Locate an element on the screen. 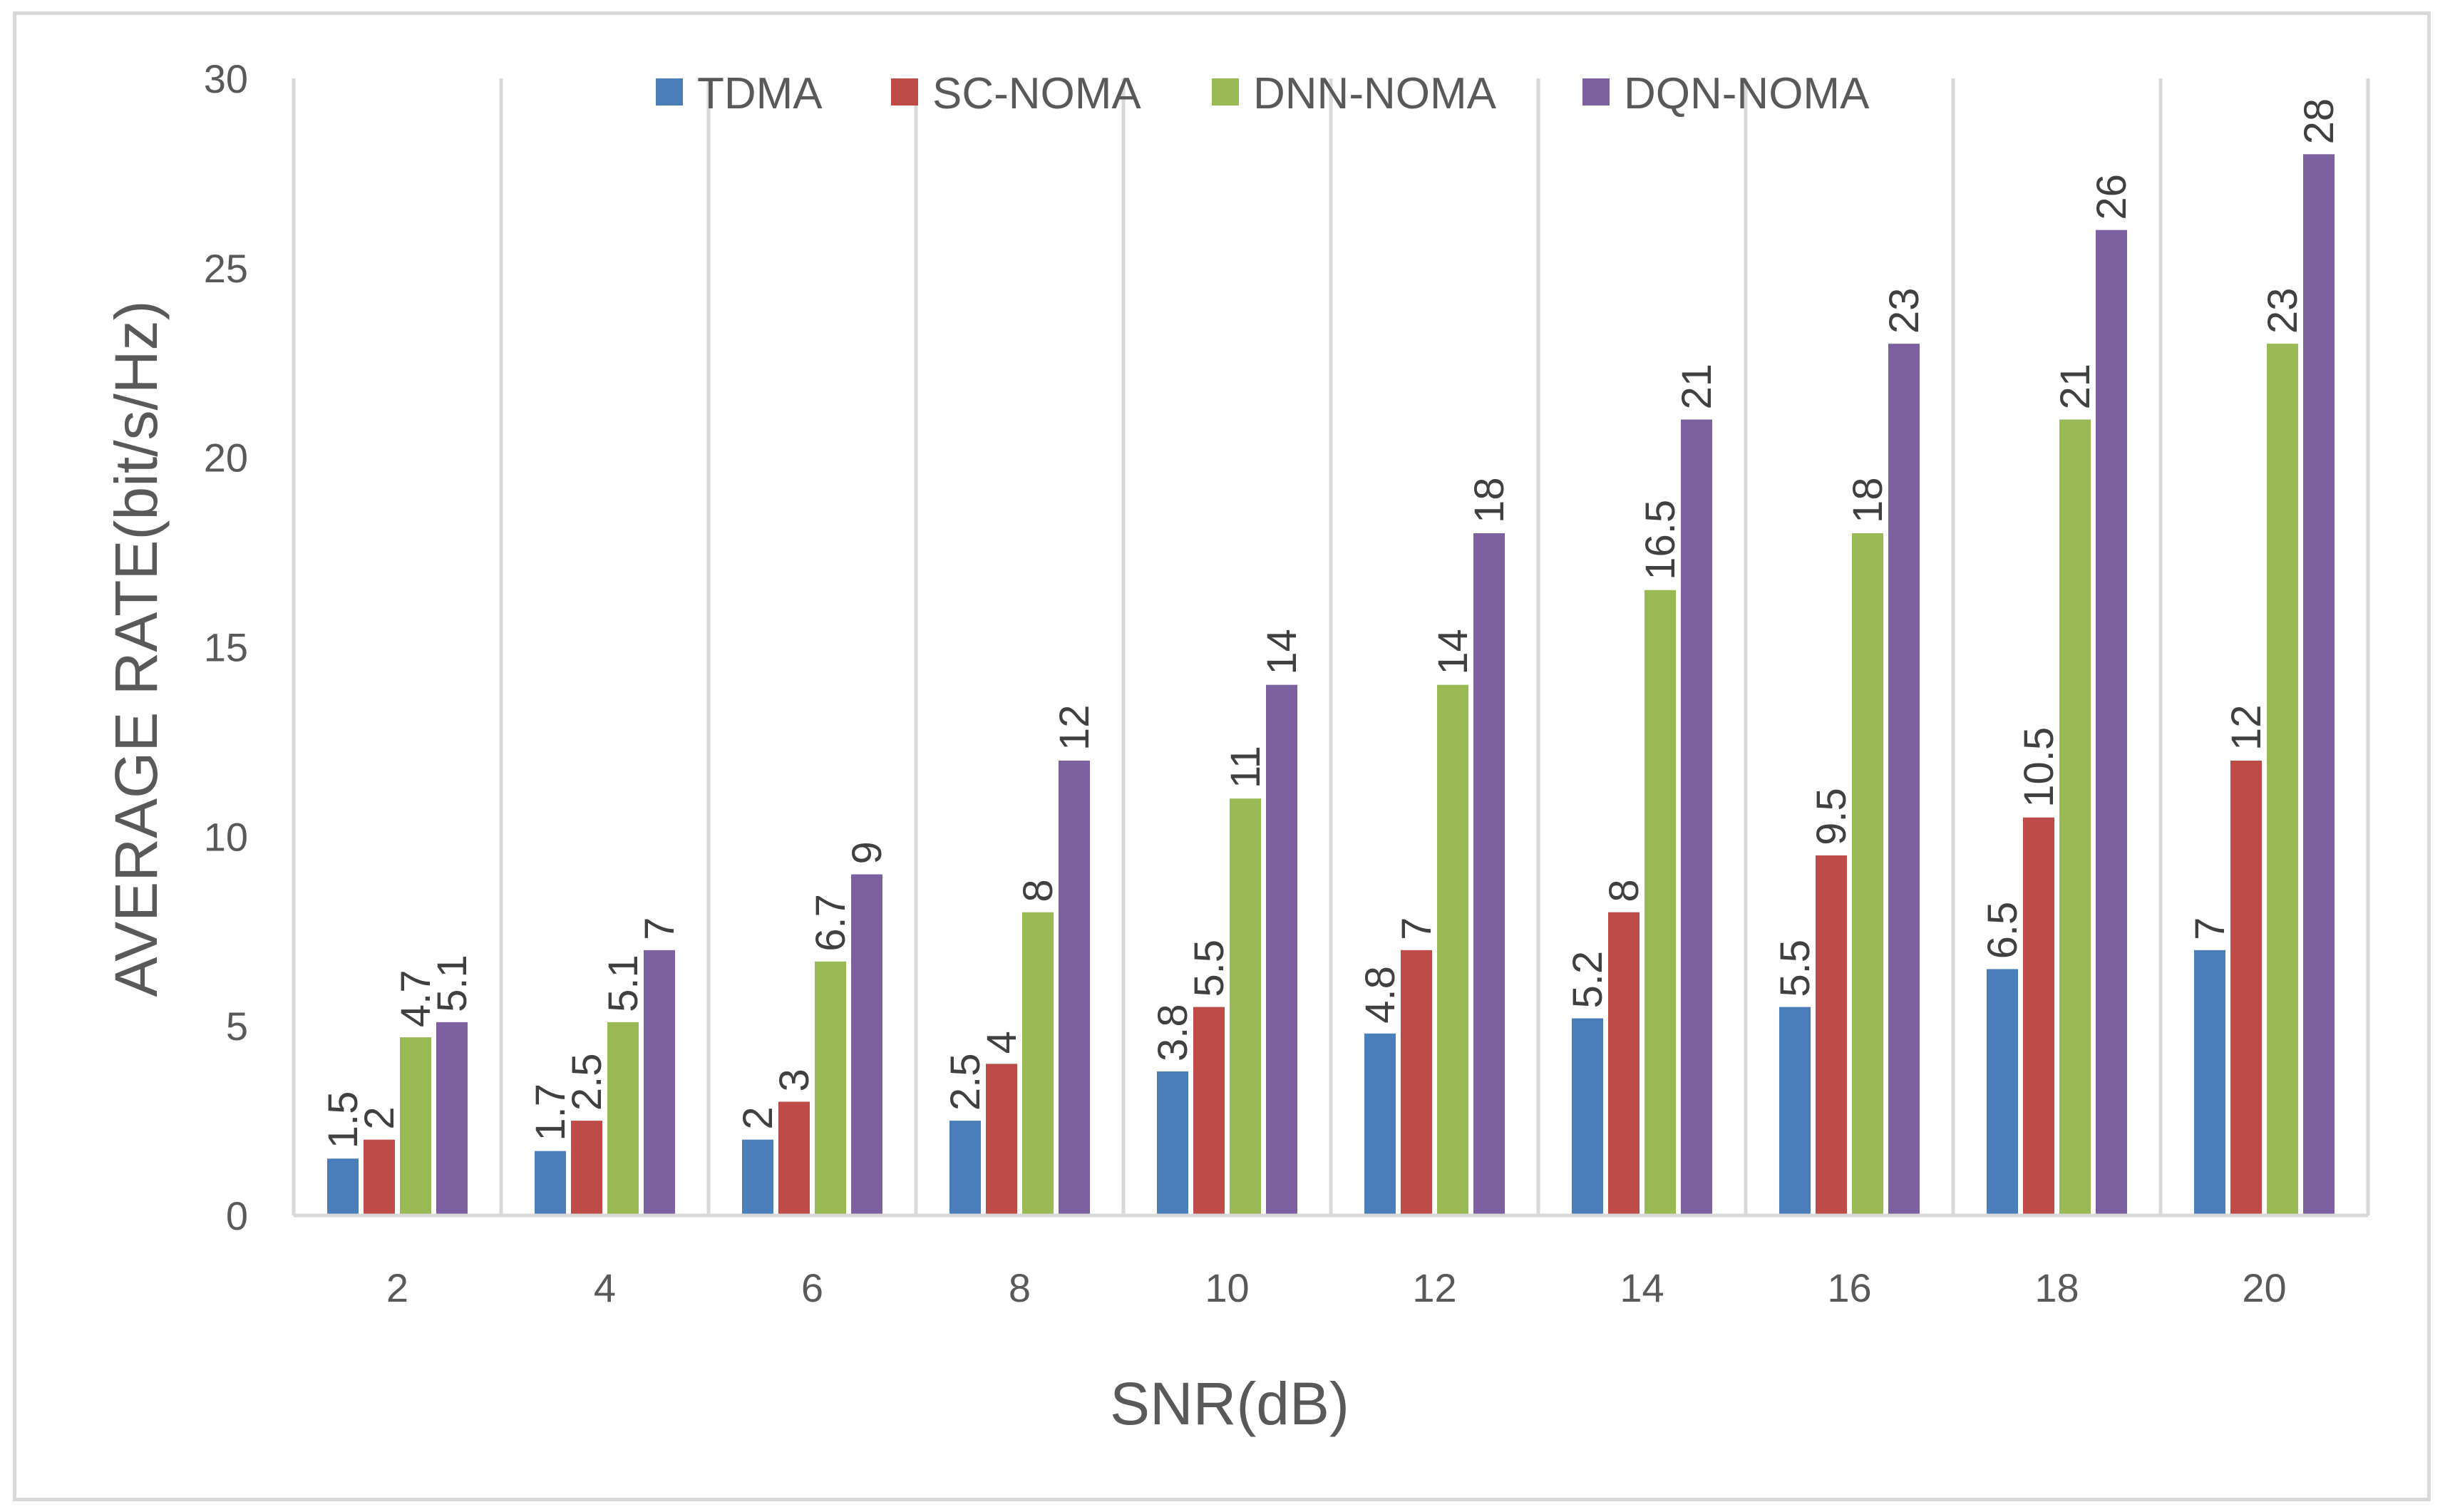 The image size is (2445, 1512). x-tick-label: 16 is located at coordinates (1849, 1287).